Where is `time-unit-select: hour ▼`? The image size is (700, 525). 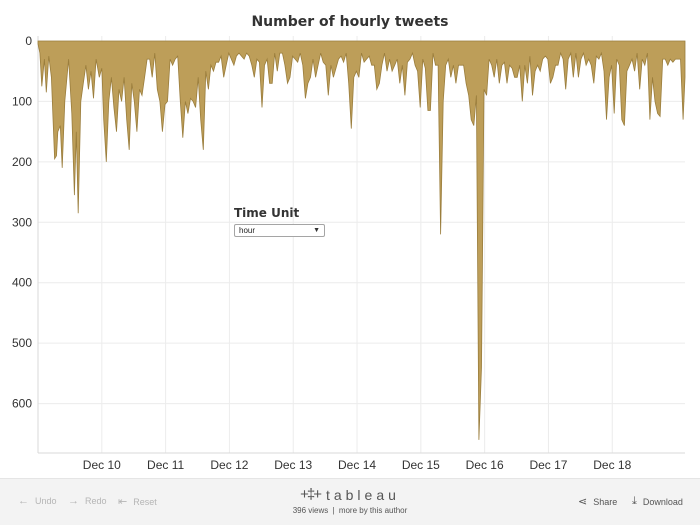
time-unit-select: hour ▼ is located at coordinates (279, 230).